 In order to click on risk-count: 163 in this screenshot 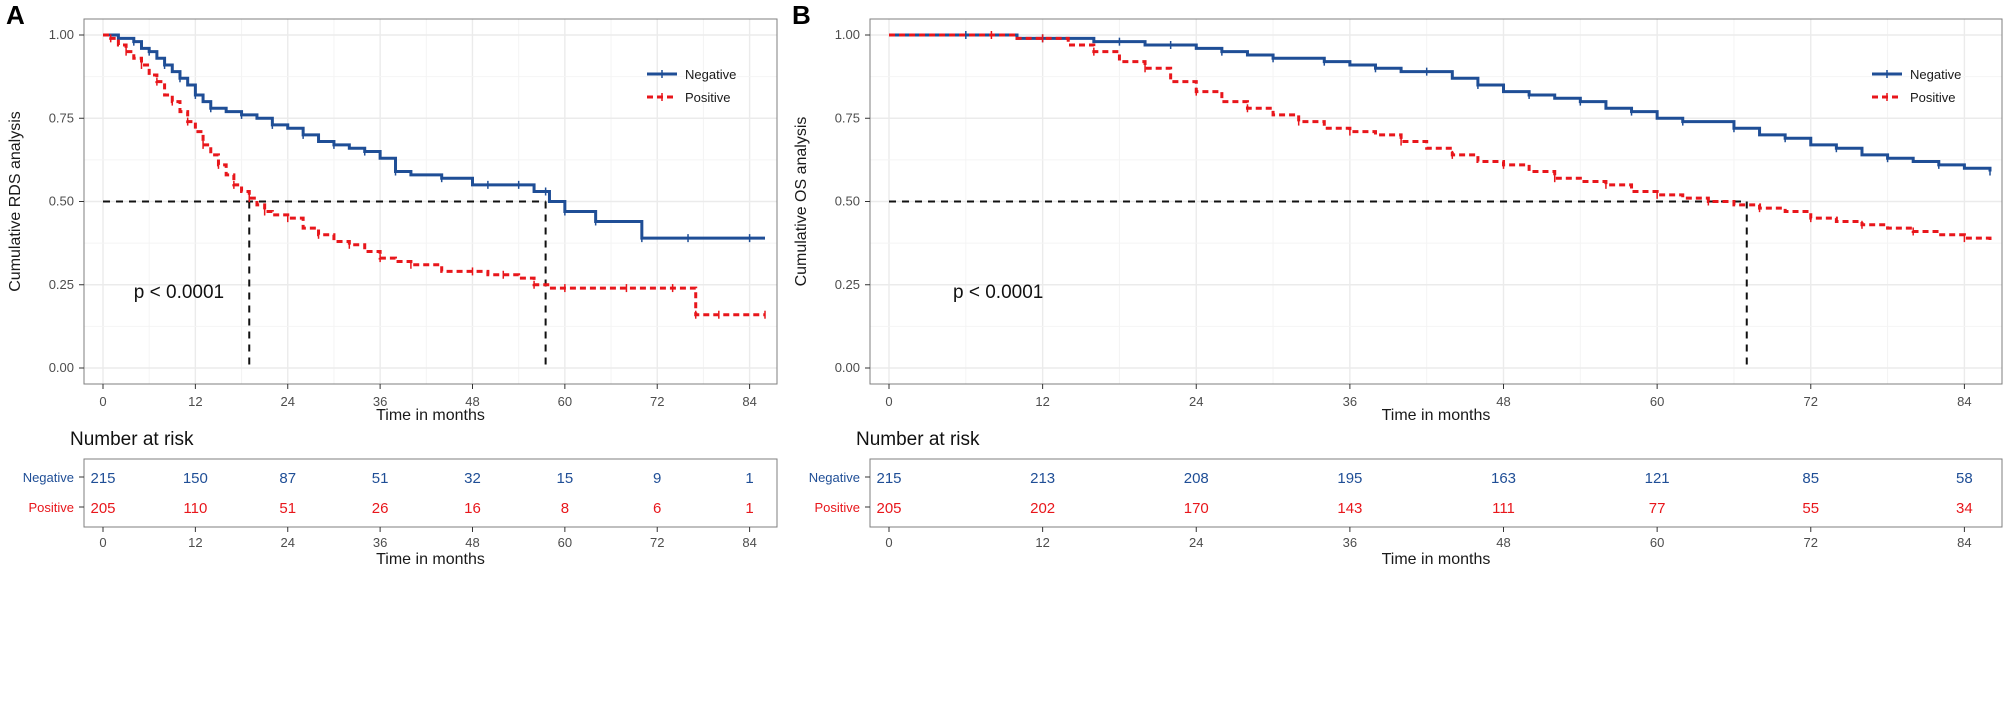, I will do `click(1503, 478)`.